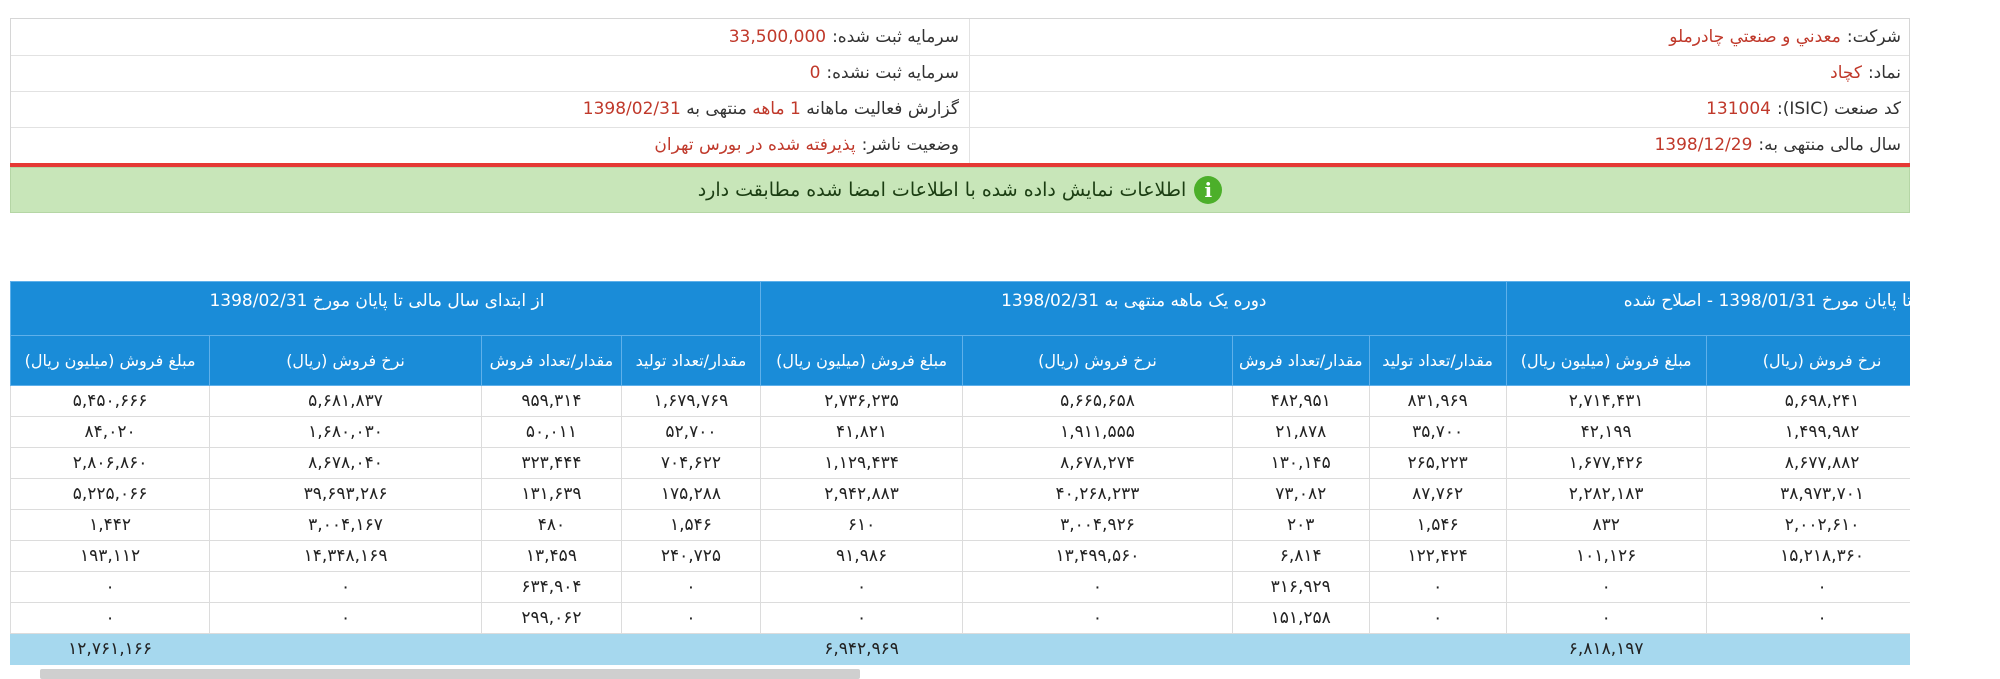 This screenshot has height=679, width=2000. Describe the element at coordinates (1439, 73) in the screenshot. I see `symbol-field: نماد:کچاد` at that location.